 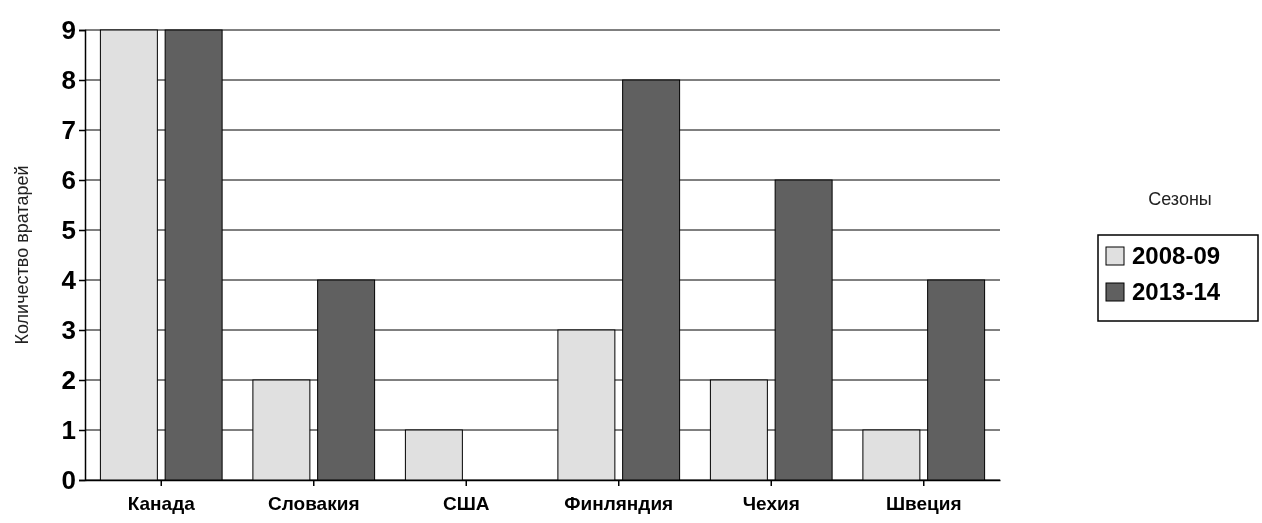 I want to click on legend-title: Сезоны, so click(x=1180, y=199).